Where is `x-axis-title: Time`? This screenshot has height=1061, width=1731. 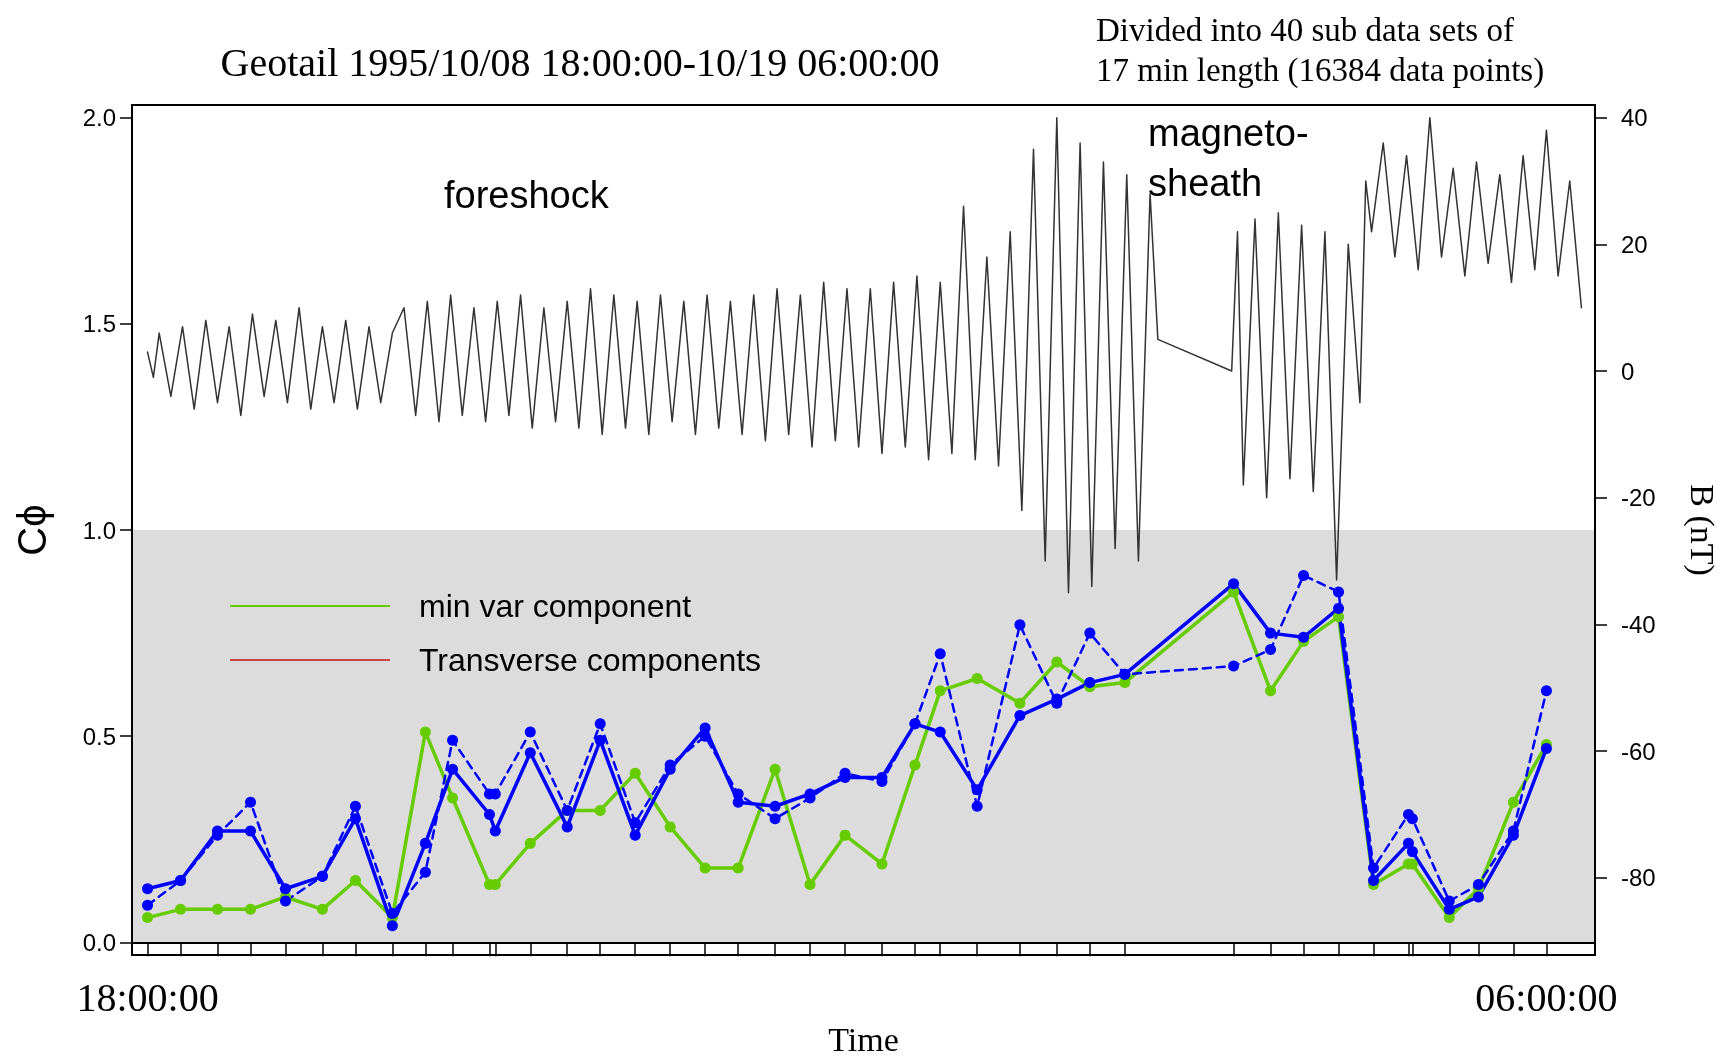
x-axis-title: Time is located at coordinates (863, 1039).